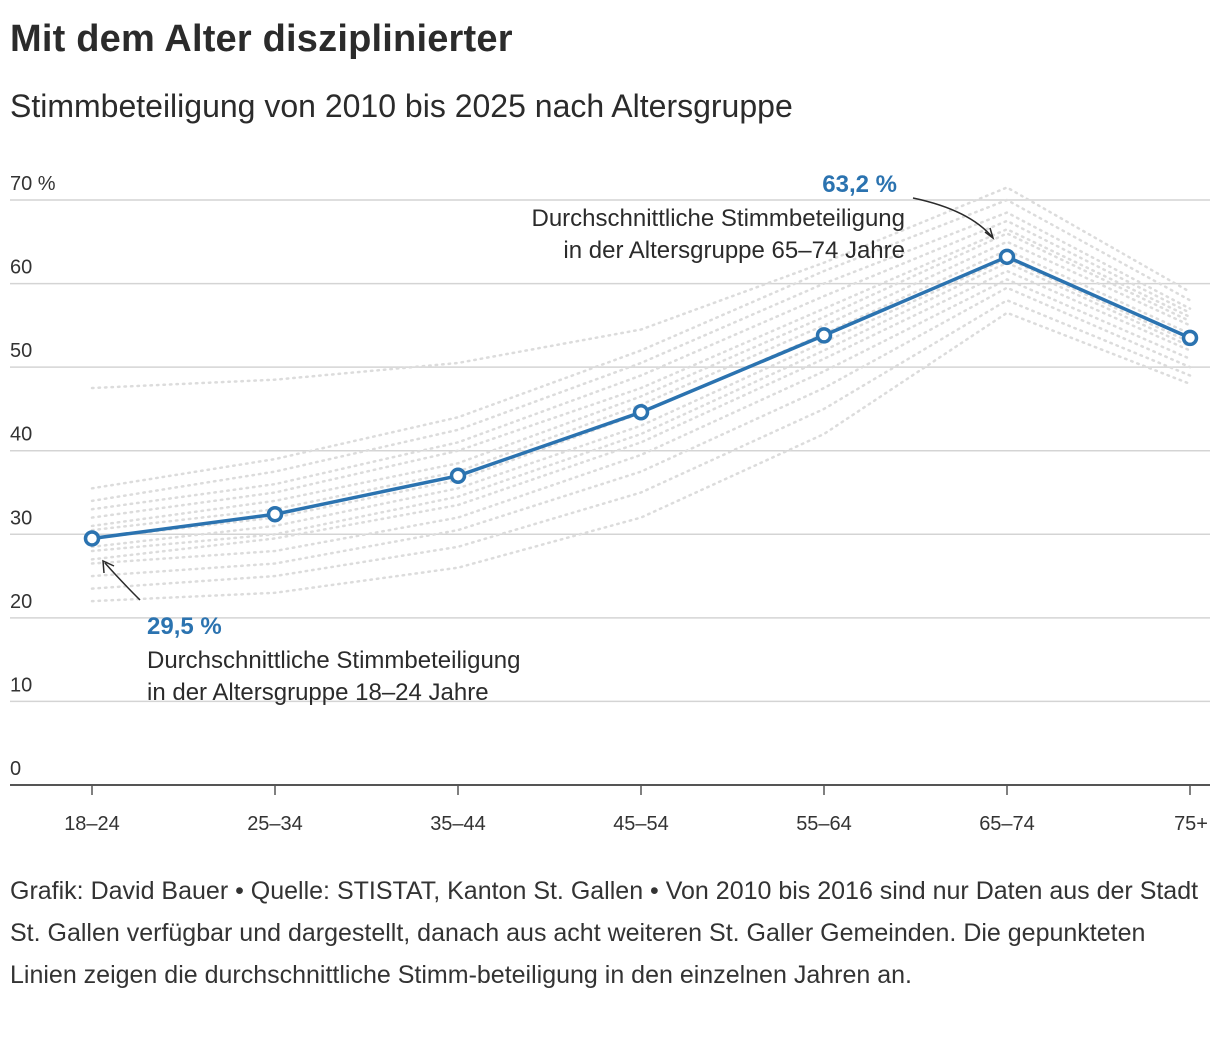  Describe the element at coordinates (1007, 824) in the screenshot. I see `x-tick-label: 65–74` at that location.